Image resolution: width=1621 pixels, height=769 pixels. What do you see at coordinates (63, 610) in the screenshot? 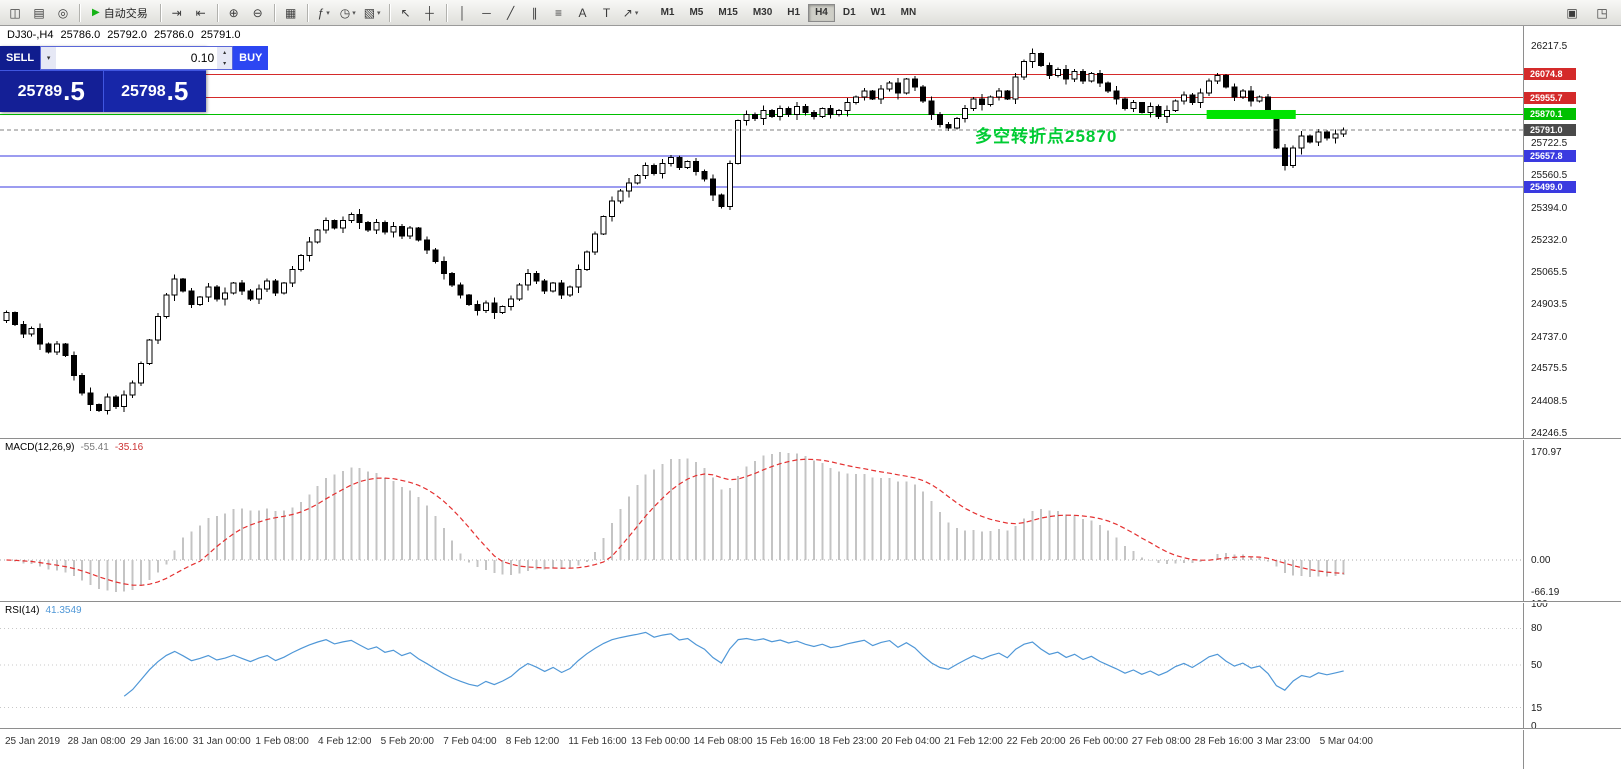
I see `rsi-value: 41.3549` at bounding box center [63, 610].